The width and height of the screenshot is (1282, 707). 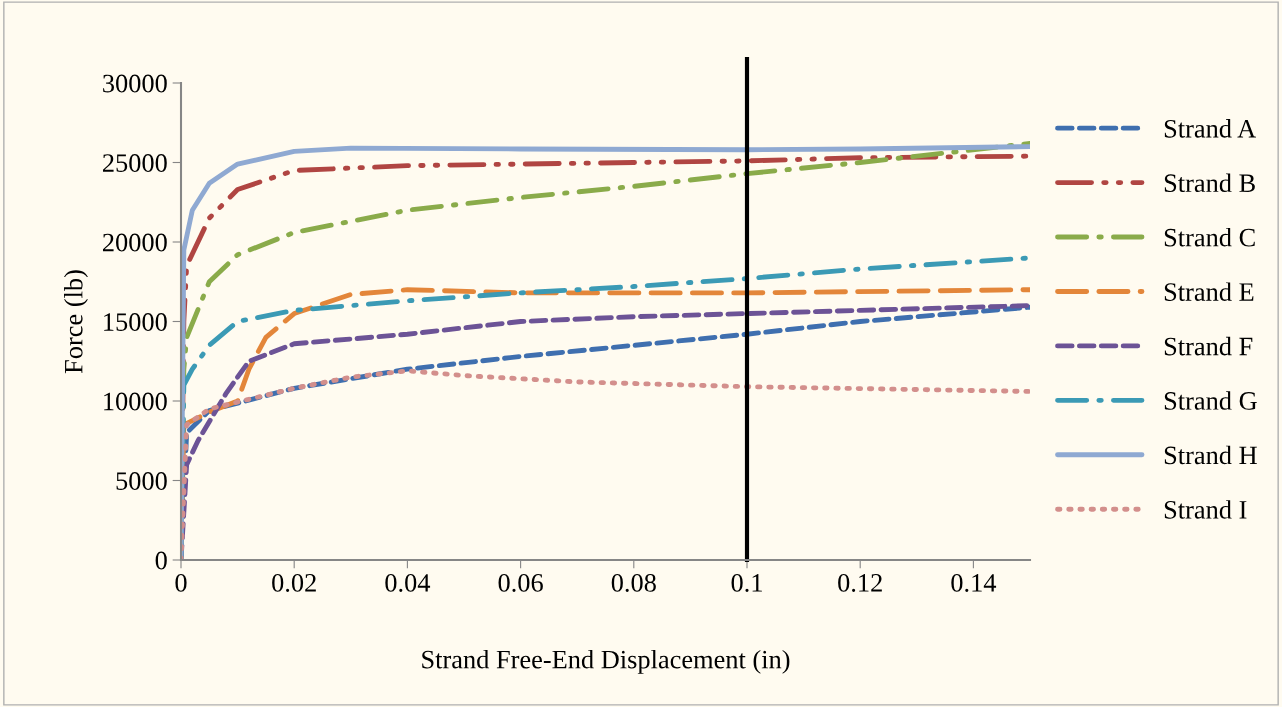 What do you see at coordinates (746, 582) in the screenshot?
I see `x-tick-label: 0.1` at bounding box center [746, 582].